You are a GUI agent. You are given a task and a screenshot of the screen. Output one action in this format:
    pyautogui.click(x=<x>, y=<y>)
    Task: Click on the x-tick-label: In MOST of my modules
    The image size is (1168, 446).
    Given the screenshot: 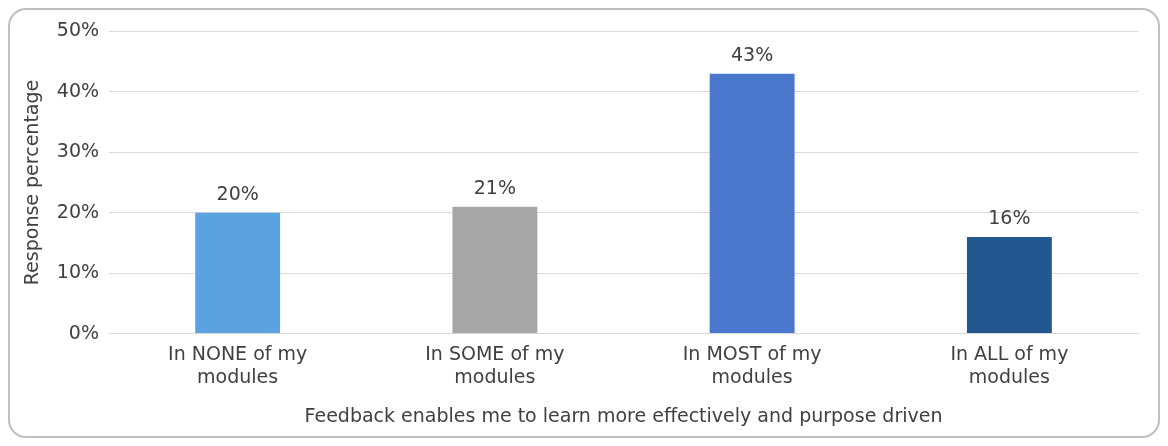 What is the action you would take?
    pyautogui.click(x=752, y=364)
    